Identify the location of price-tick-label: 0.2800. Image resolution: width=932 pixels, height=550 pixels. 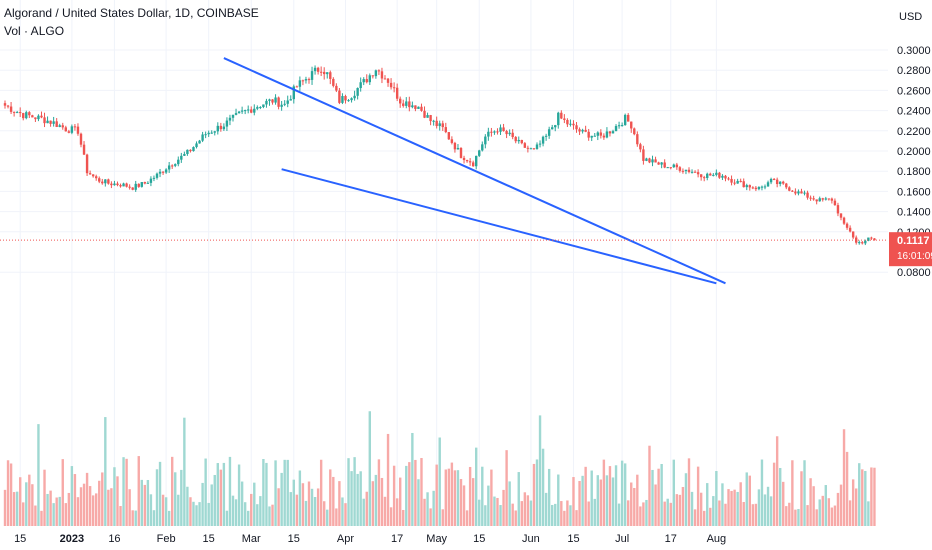
(914, 71).